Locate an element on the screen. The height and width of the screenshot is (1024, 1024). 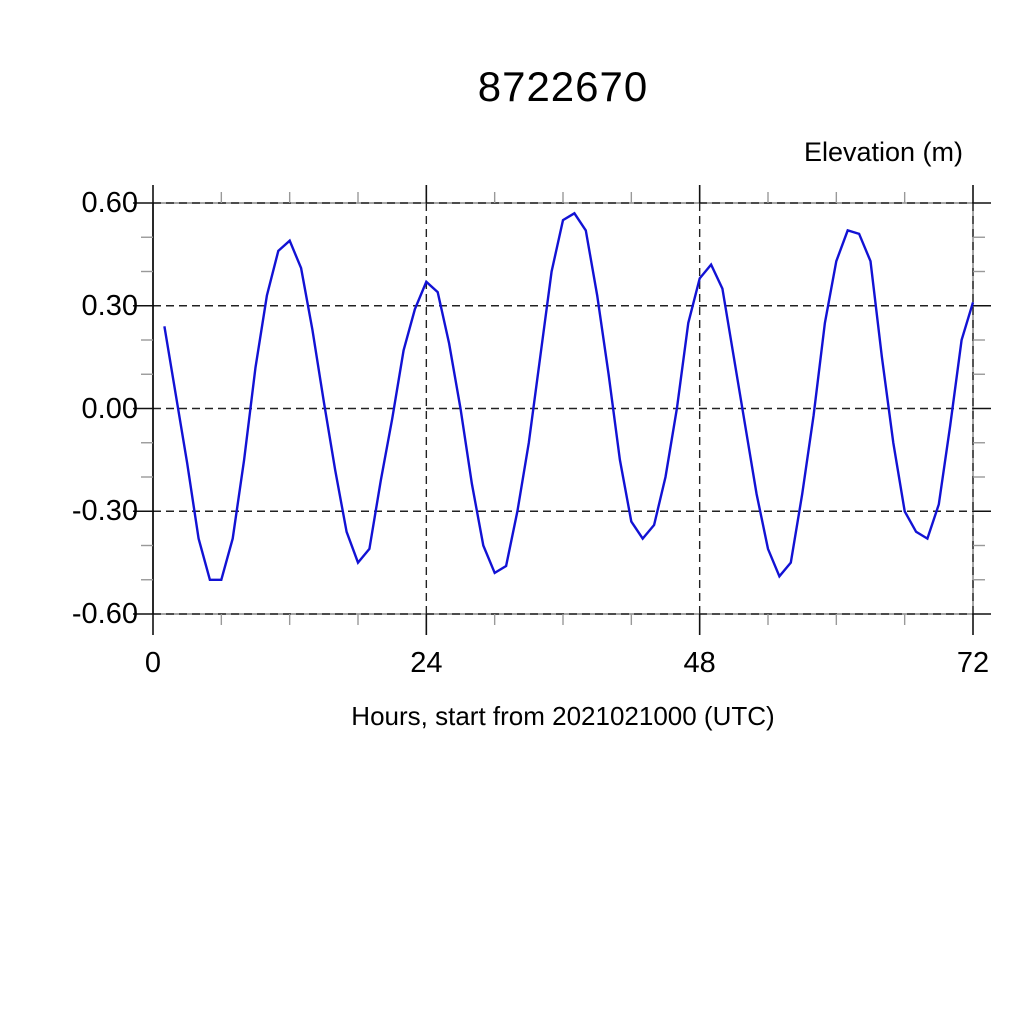
y-tick-label: 0.00 is located at coordinates (109, 408).